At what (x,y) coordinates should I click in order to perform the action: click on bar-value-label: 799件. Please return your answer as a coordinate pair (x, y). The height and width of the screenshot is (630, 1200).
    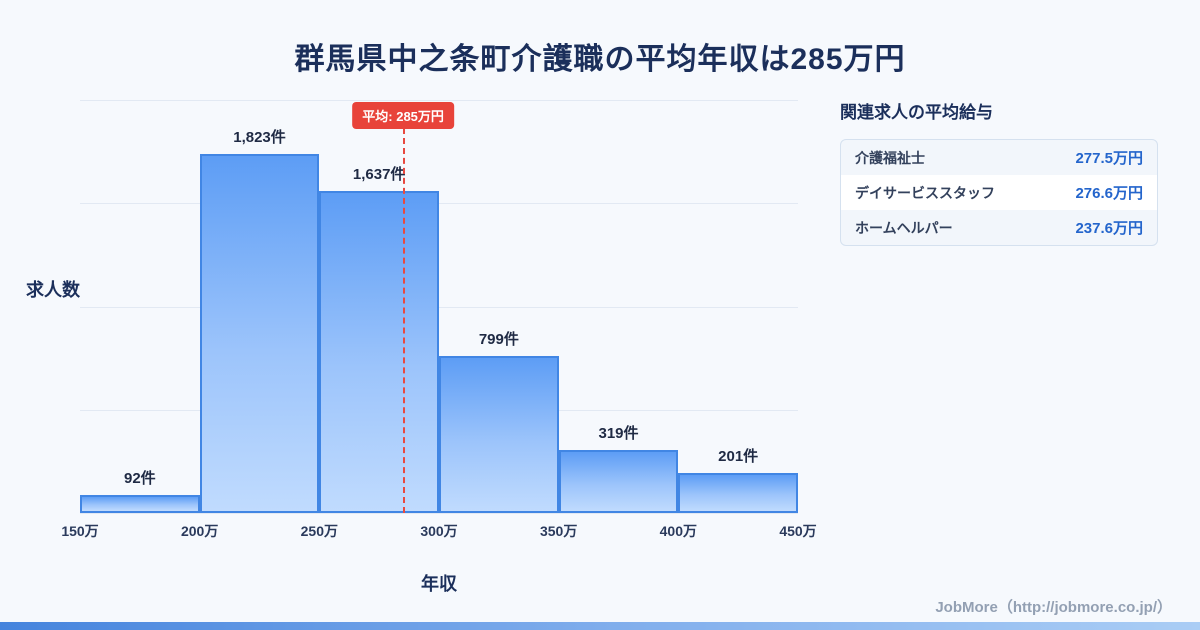
    Looking at the image, I should click on (498, 339).